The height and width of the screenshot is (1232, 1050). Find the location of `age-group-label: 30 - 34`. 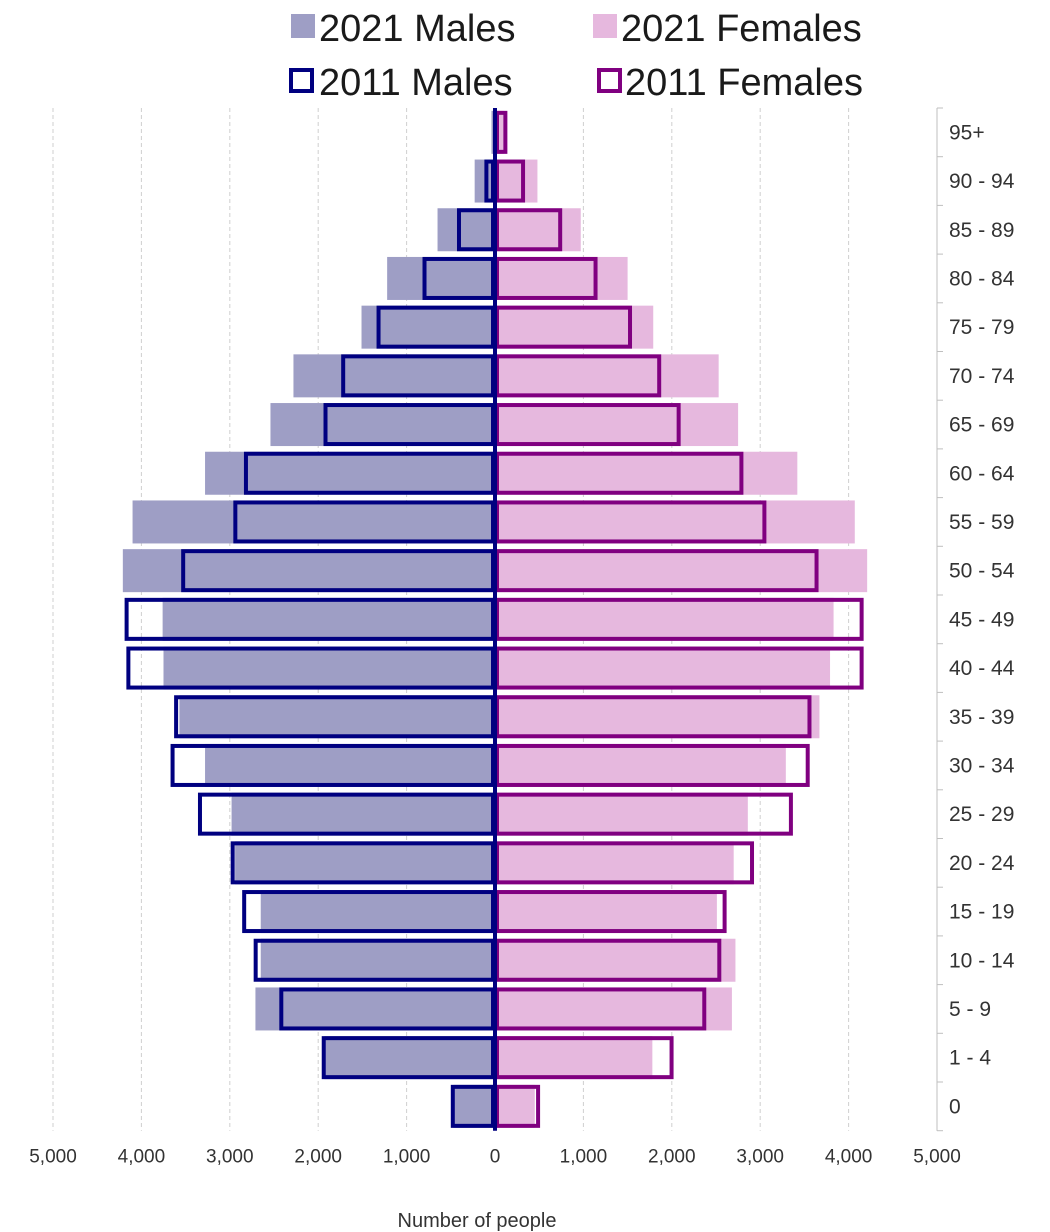

age-group-label: 30 - 34 is located at coordinates (982, 765).